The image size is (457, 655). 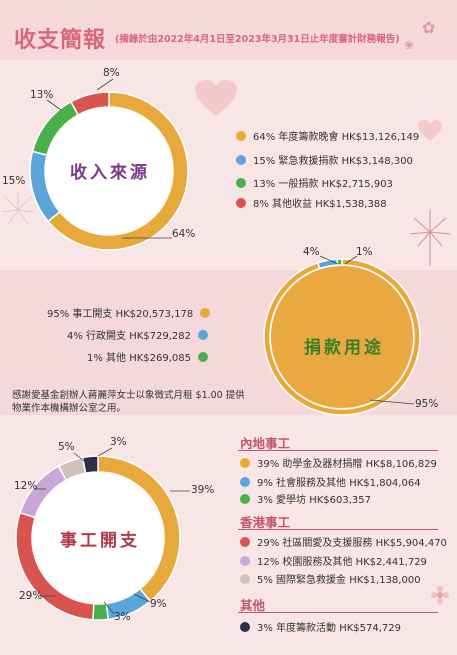 I want to click on header-band, so click(x=228, y=30).